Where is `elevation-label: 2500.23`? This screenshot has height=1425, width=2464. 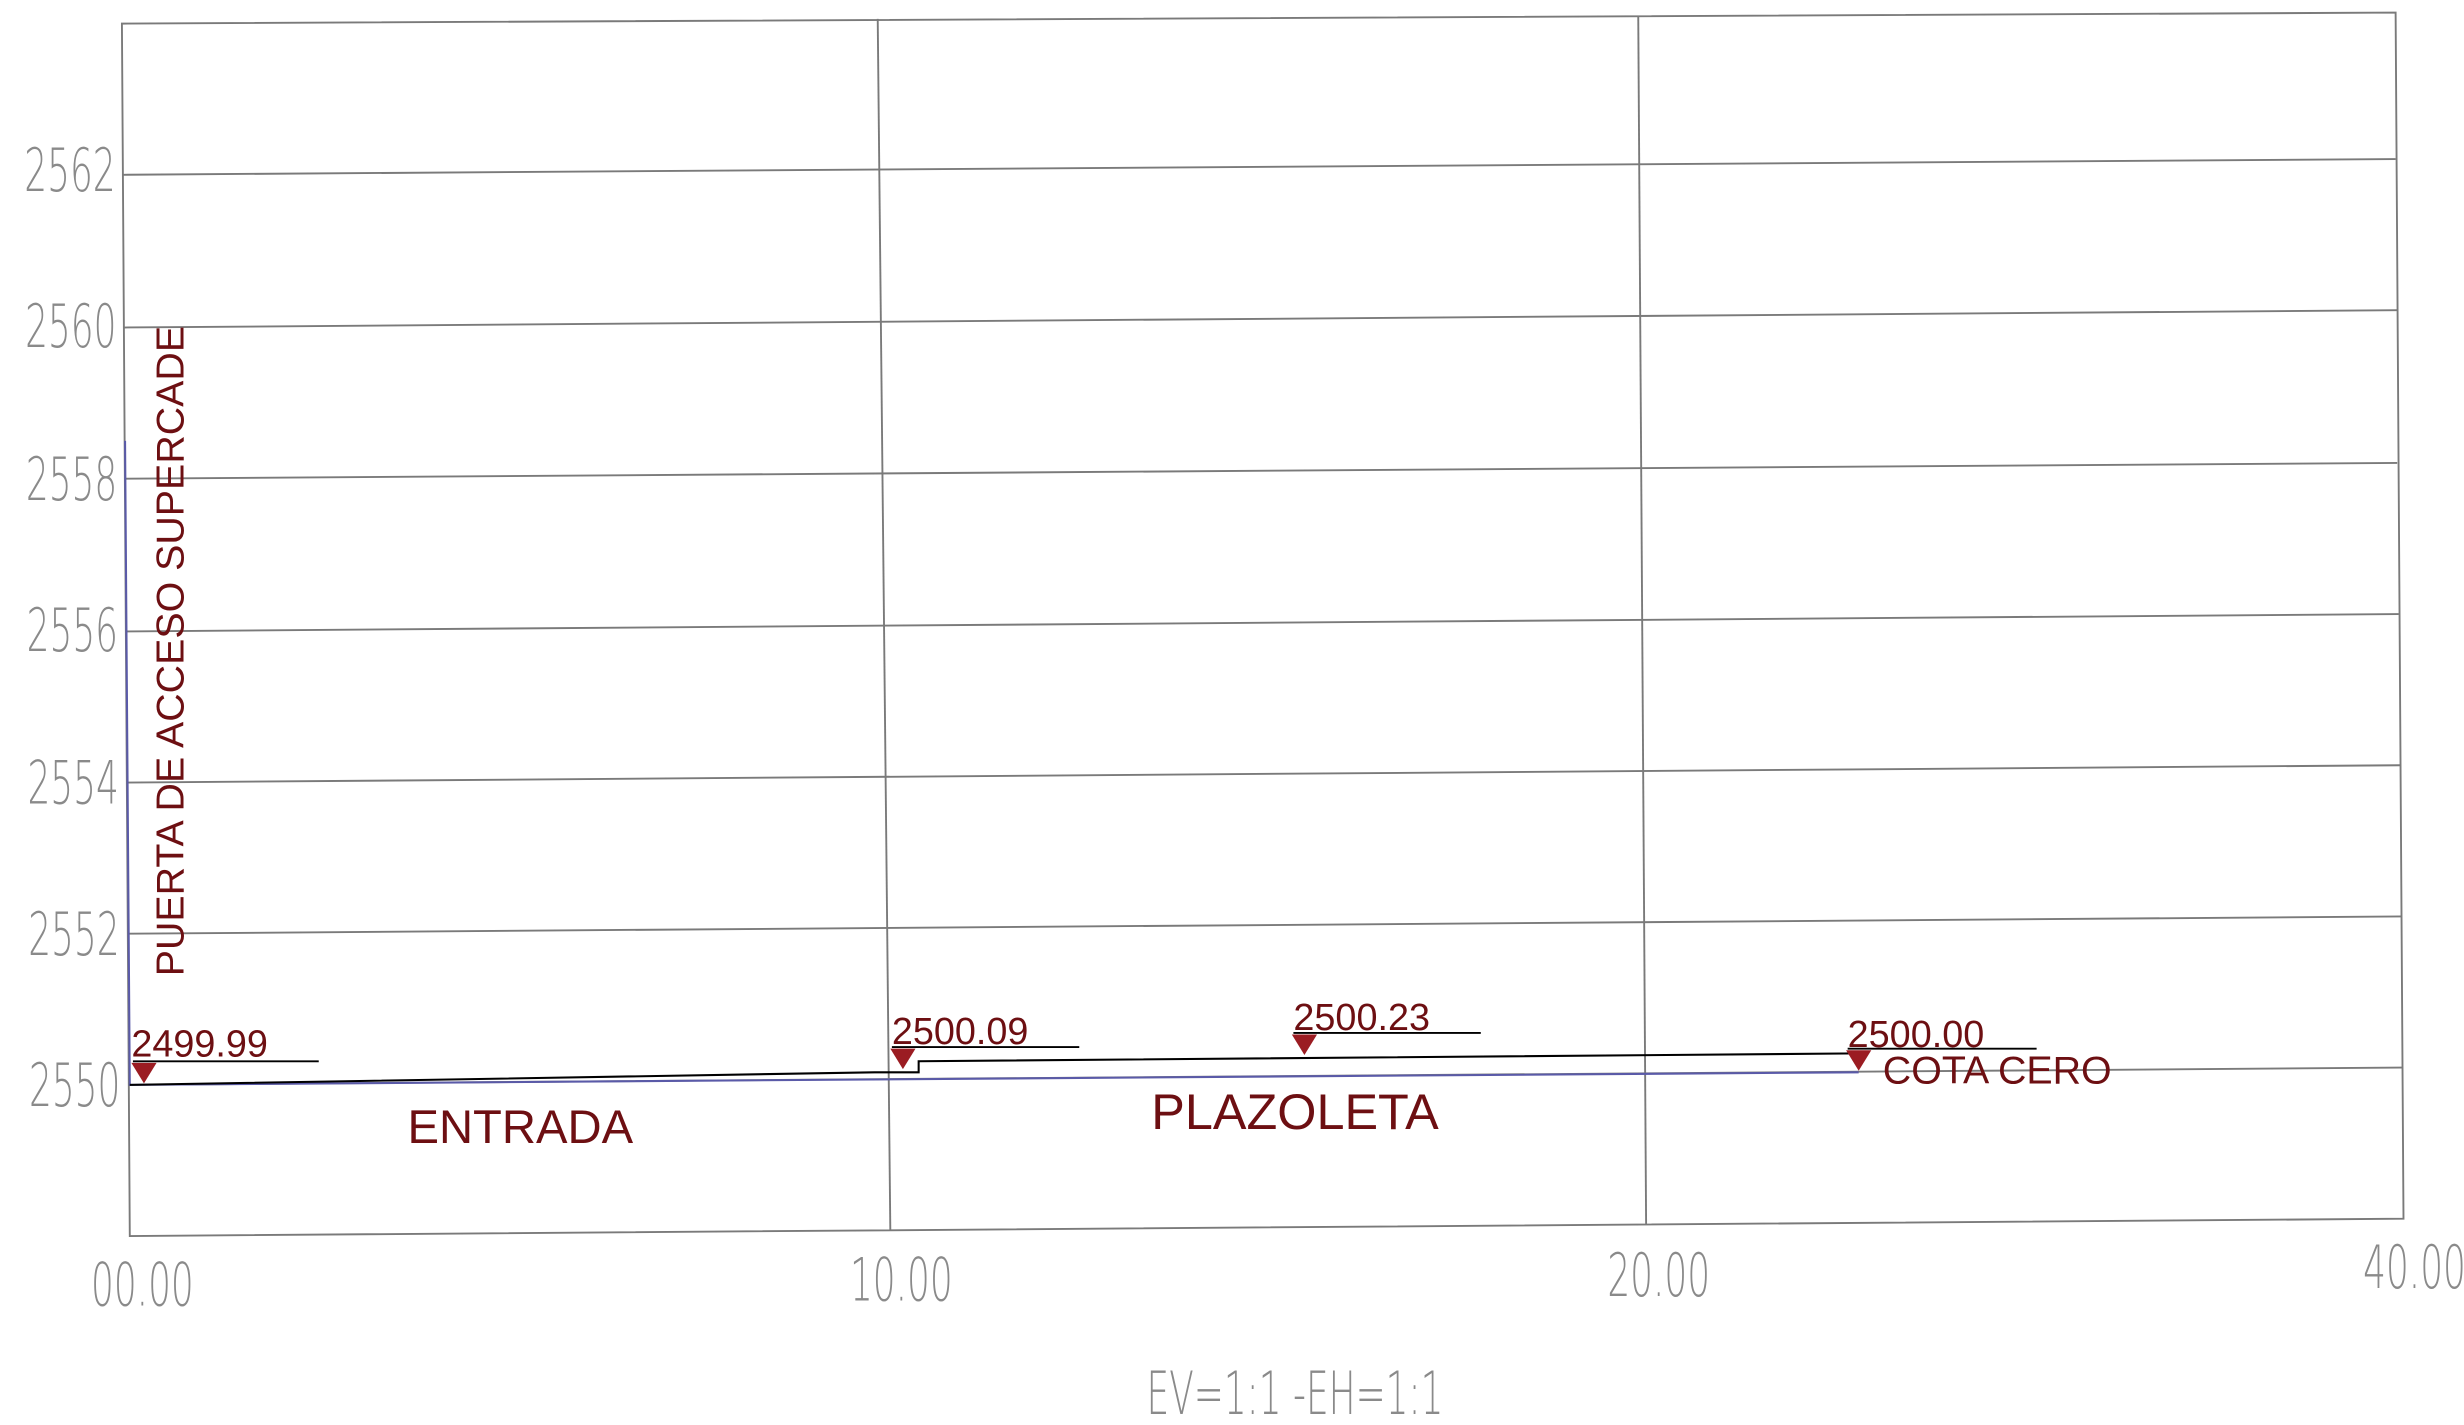
elevation-label: 2500.23 is located at coordinates (1361, 1018).